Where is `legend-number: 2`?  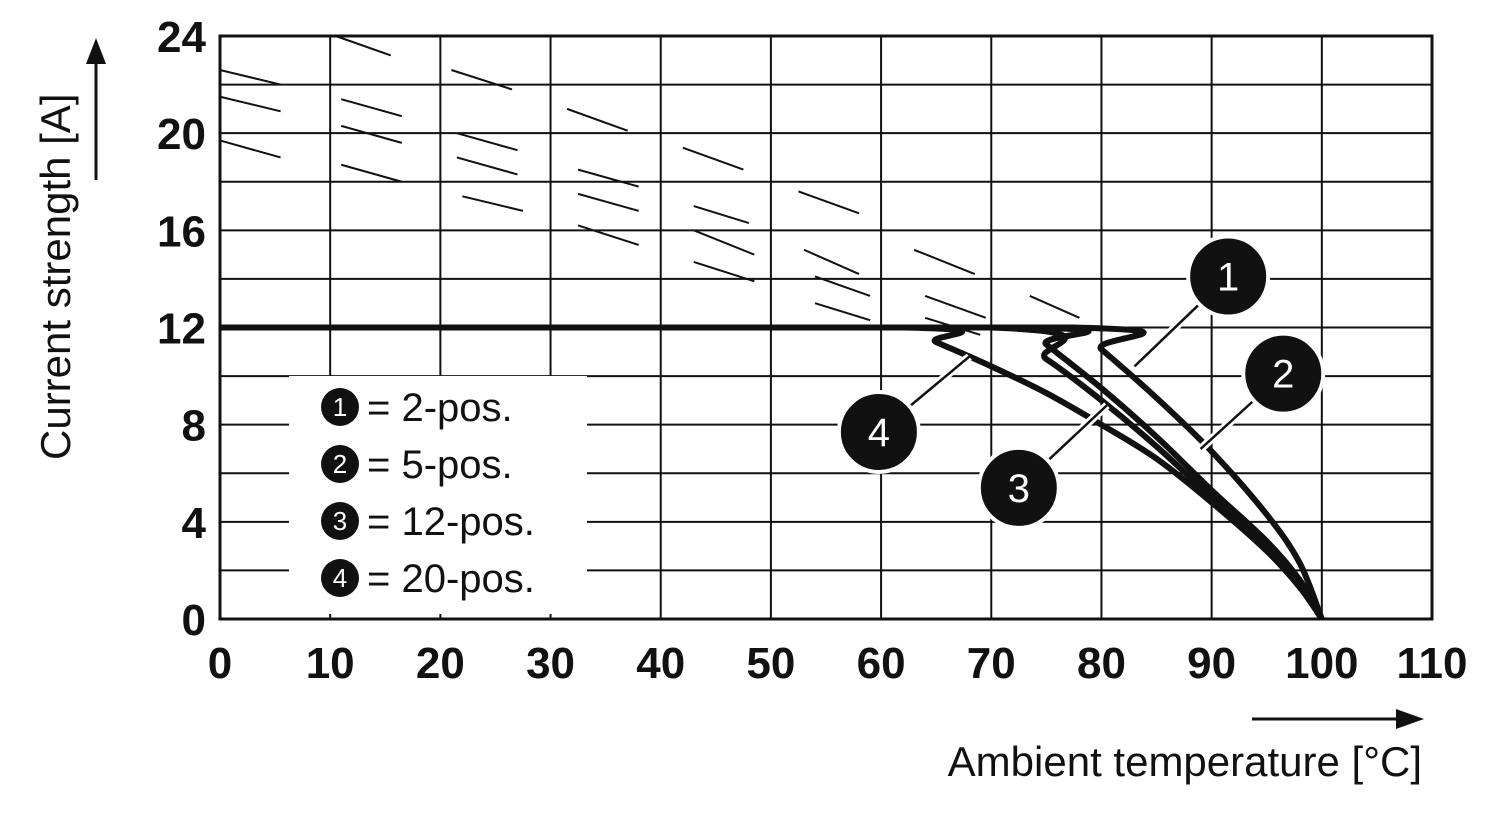
legend-number: 2 is located at coordinates (340, 464).